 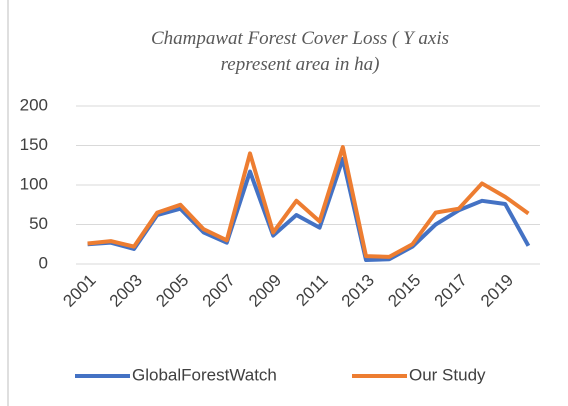 I want to click on x-tick-label: 2009, so click(x=265, y=291).